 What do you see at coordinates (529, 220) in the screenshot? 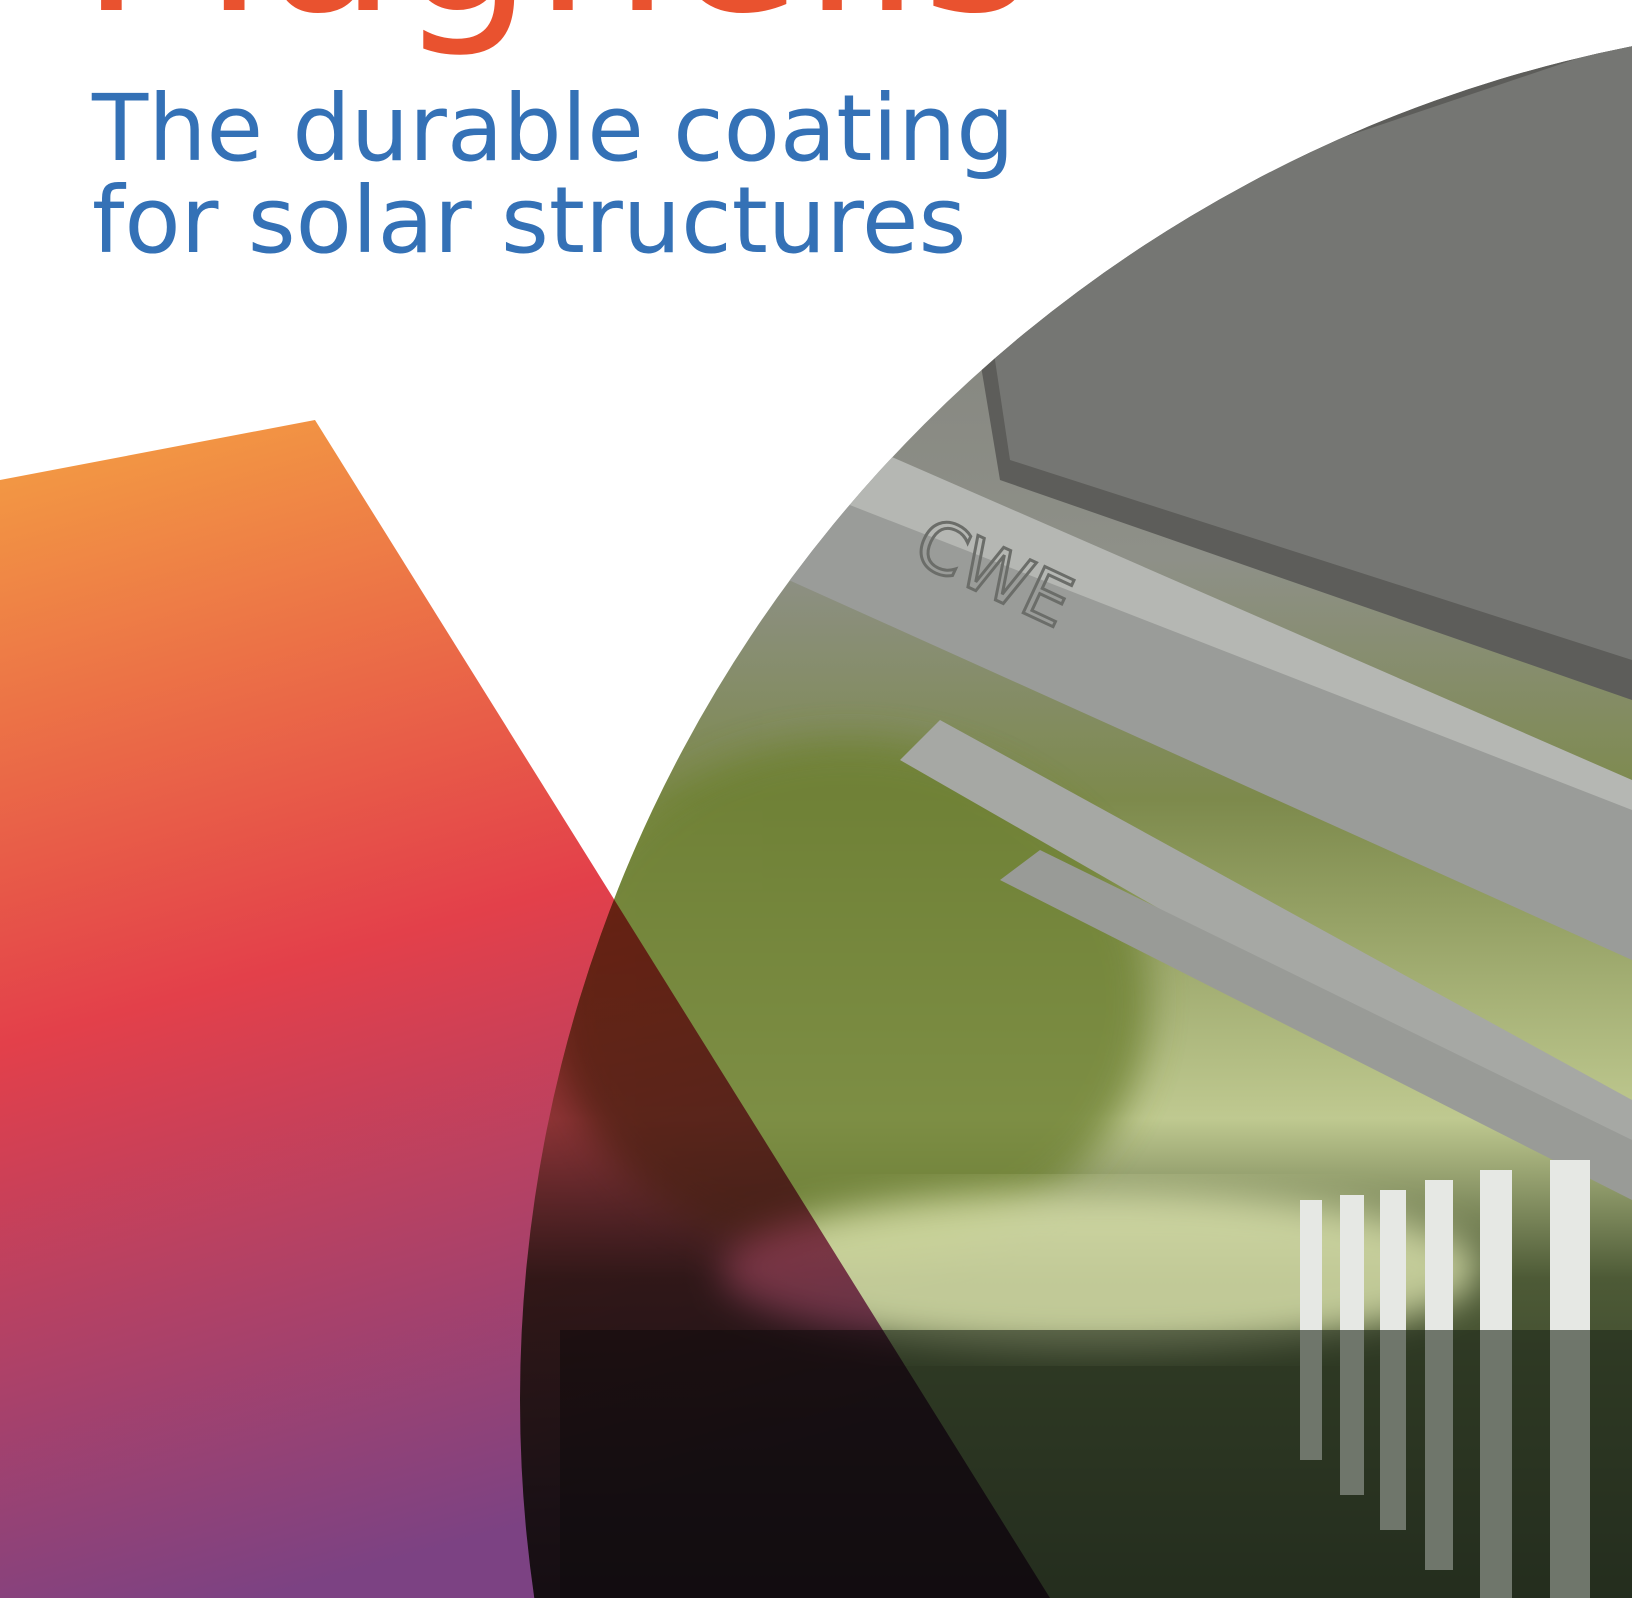
I see `headline-line: for solar structures` at bounding box center [529, 220].